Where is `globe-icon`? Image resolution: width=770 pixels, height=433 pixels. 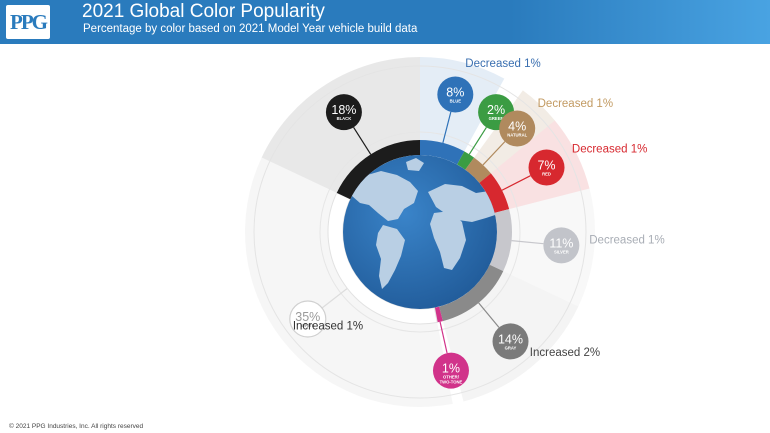
globe-icon is located at coordinates (420, 232).